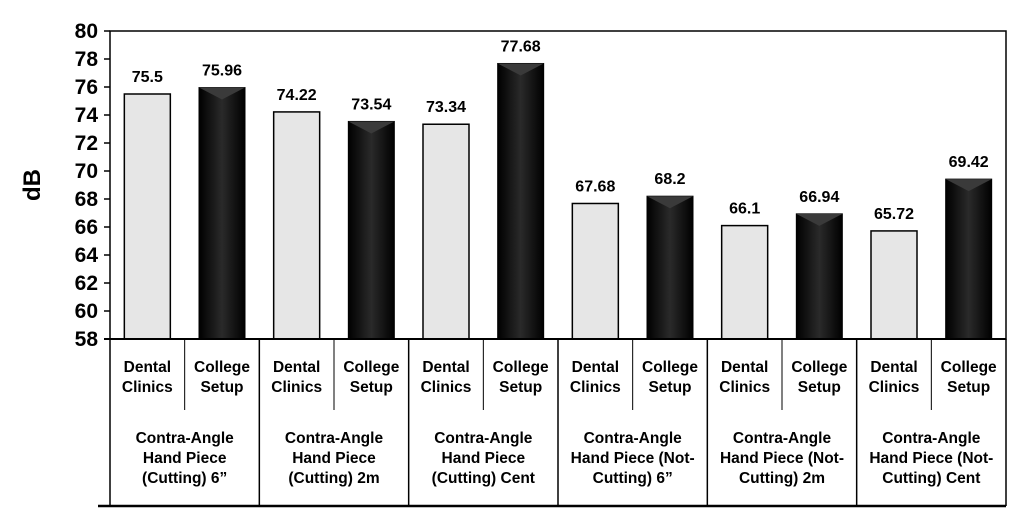 The width and height of the screenshot is (1022, 527). Describe the element at coordinates (32, 185) in the screenshot. I see `y-axis-label: dB` at that location.